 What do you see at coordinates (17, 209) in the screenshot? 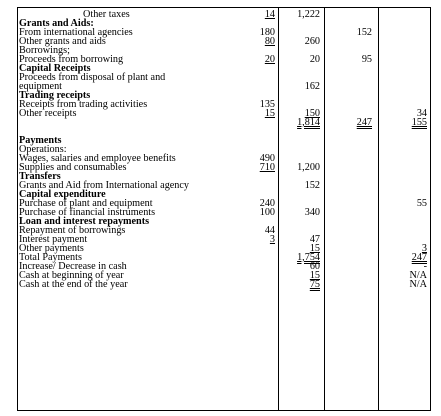
I see `table-border-left` at bounding box center [17, 209].